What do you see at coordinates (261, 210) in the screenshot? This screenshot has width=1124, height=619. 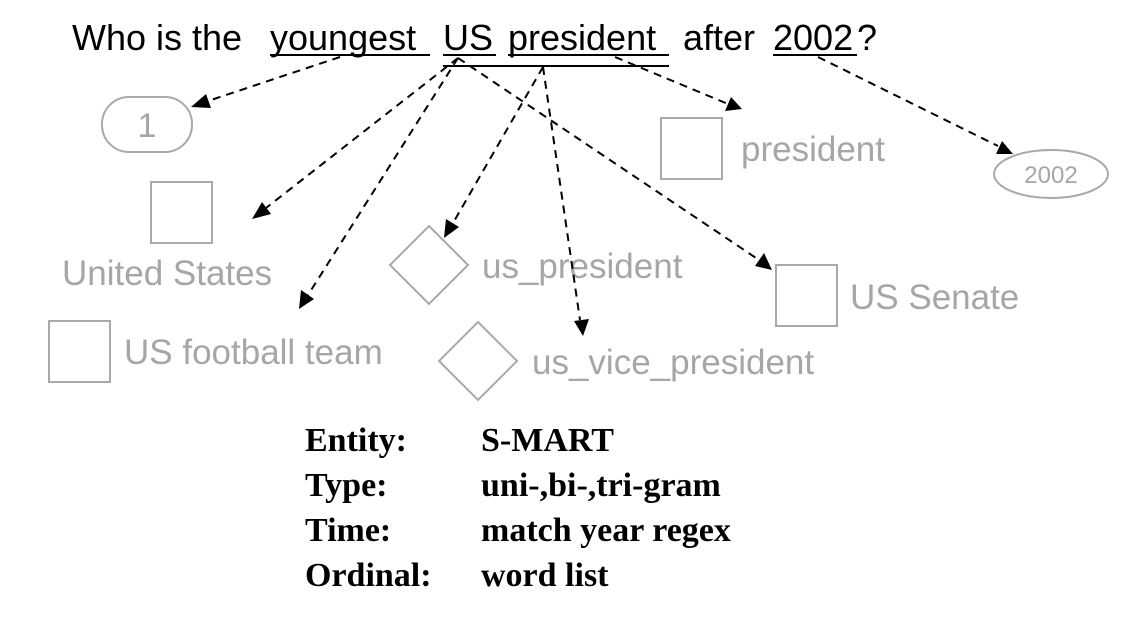 I see `arrowhead-united-states` at bounding box center [261, 210].